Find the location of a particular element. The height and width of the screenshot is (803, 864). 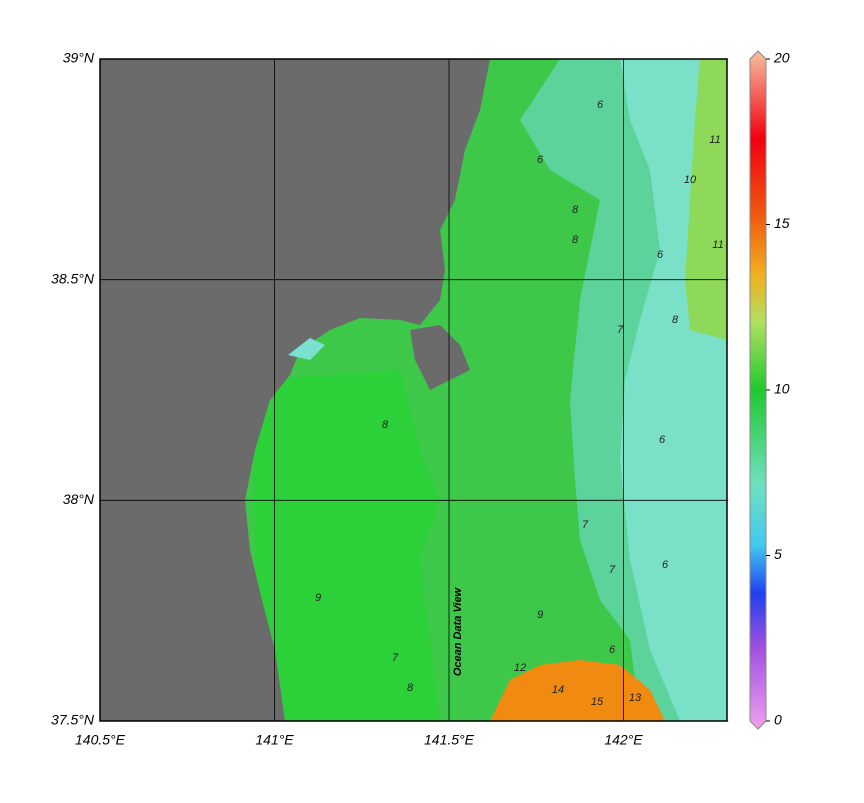

colorbar-tick-label: 10 is located at coordinates (782, 389).